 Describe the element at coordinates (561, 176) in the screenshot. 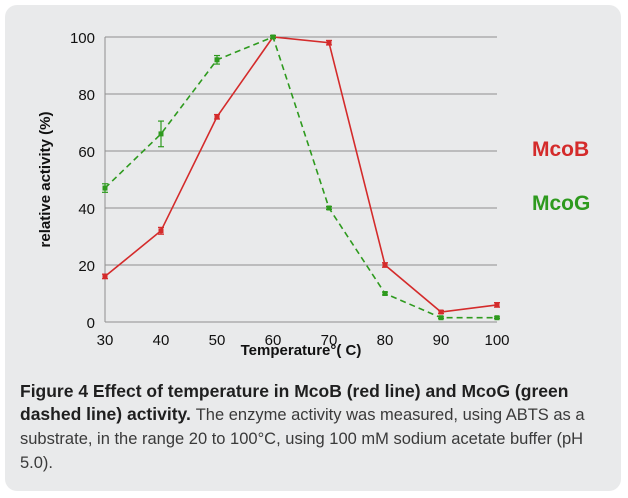

I see `legend: McoB McoG` at that location.